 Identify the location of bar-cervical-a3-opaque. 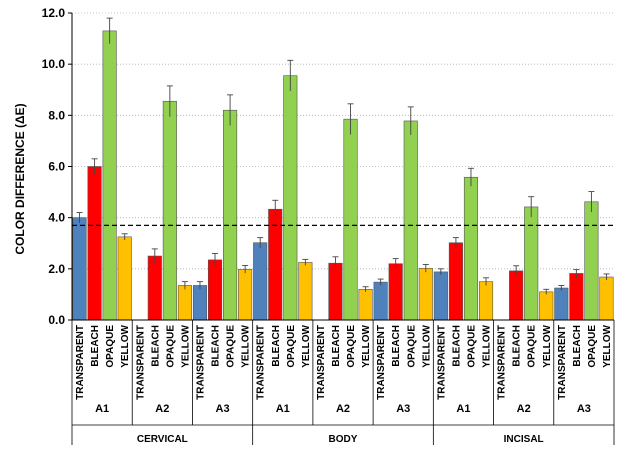
(230, 215).